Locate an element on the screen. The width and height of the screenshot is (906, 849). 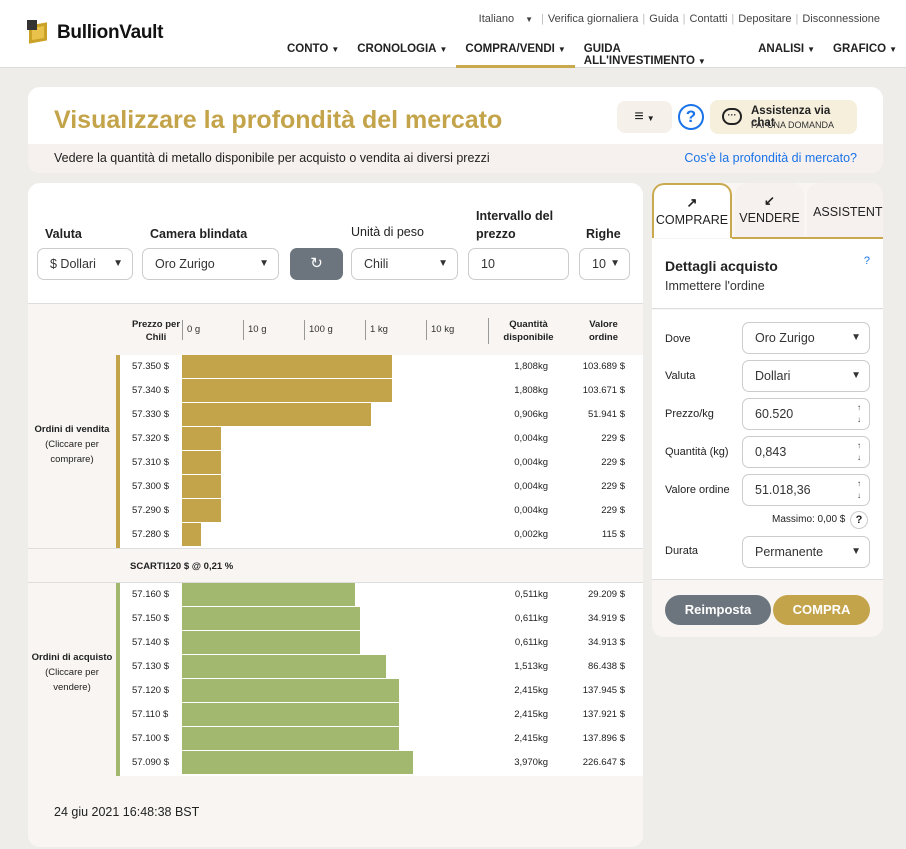
rows-select: 10 ▼ is located at coordinates (604, 264).